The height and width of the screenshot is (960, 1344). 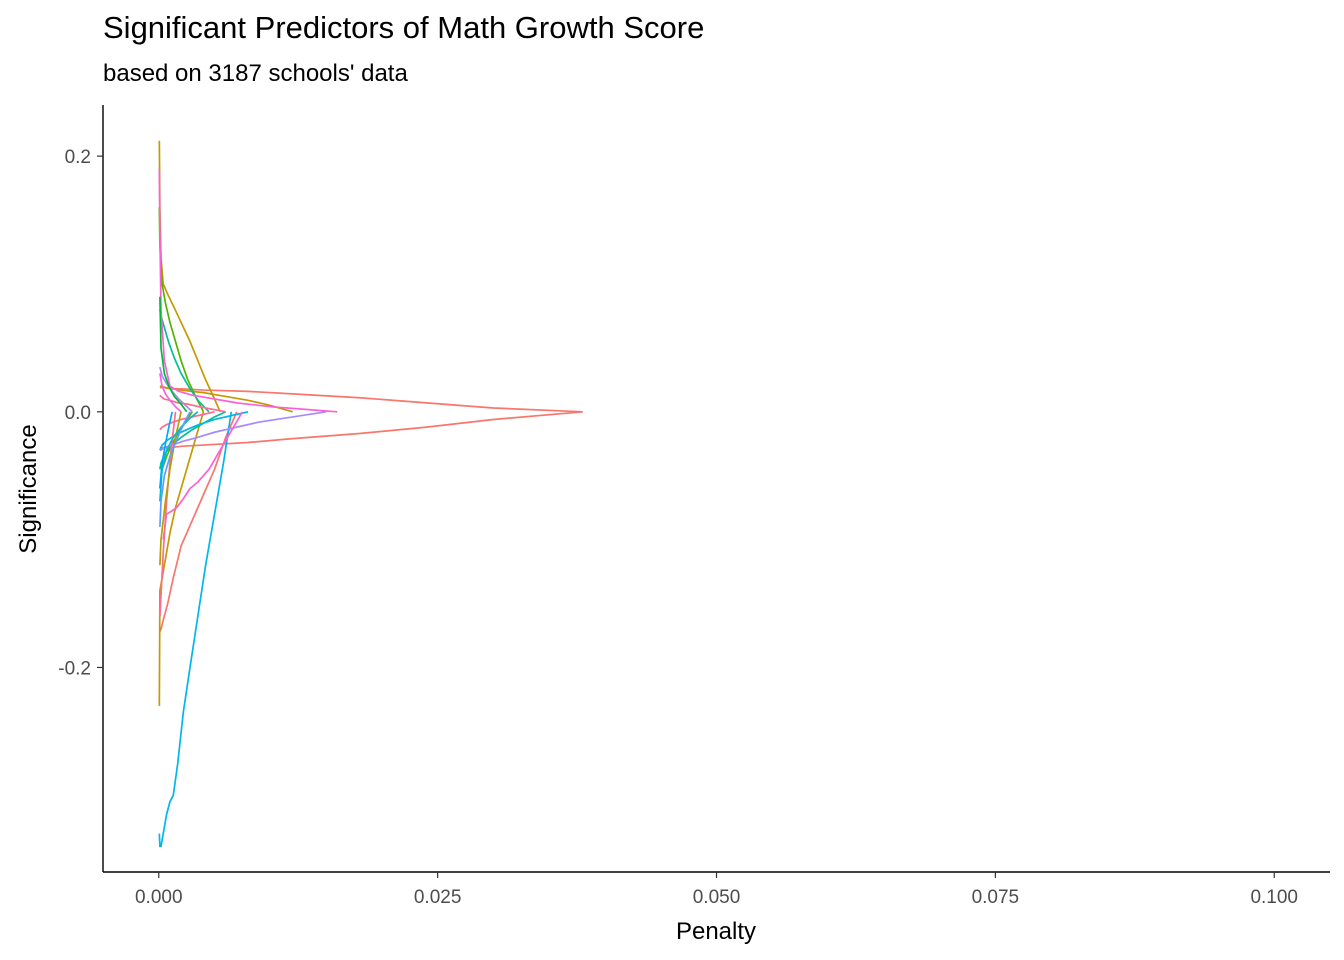 What do you see at coordinates (996, 897) in the screenshot?
I see `x-tick-label: 0.075` at bounding box center [996, 897].